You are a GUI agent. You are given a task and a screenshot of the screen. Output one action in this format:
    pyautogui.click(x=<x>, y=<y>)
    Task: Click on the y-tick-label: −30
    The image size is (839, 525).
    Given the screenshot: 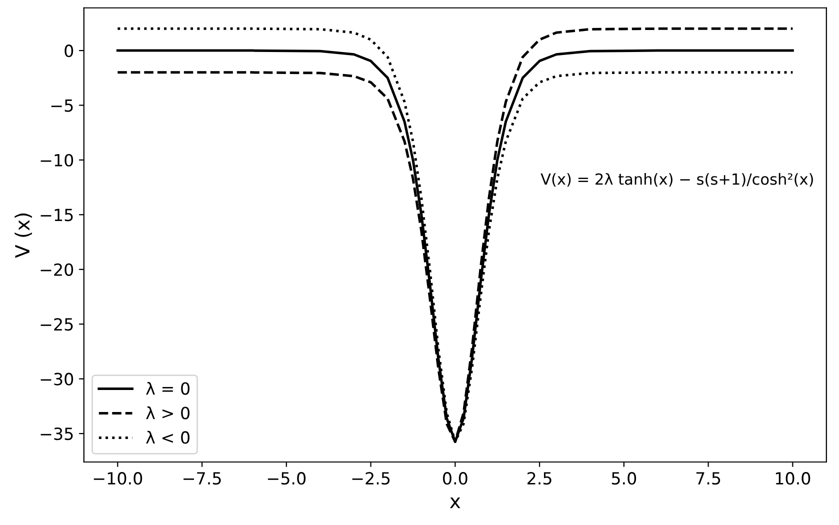 What is the action you would take?
    pyautogui.click(x=57, y=379)
    